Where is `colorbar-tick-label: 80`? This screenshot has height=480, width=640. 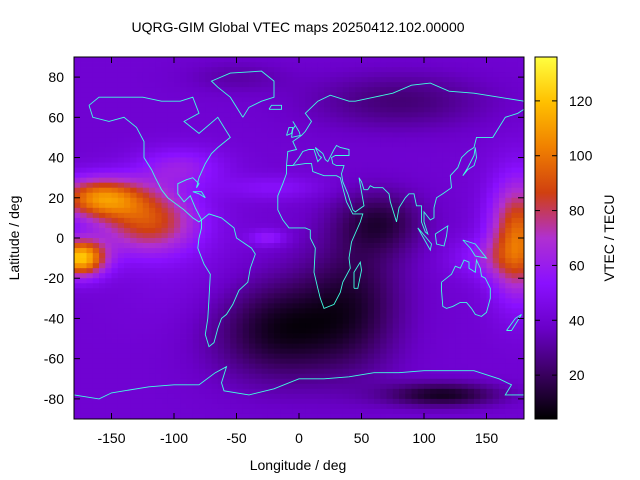
colorbar-tick-label: 80 is located at coordinates (577, 211).